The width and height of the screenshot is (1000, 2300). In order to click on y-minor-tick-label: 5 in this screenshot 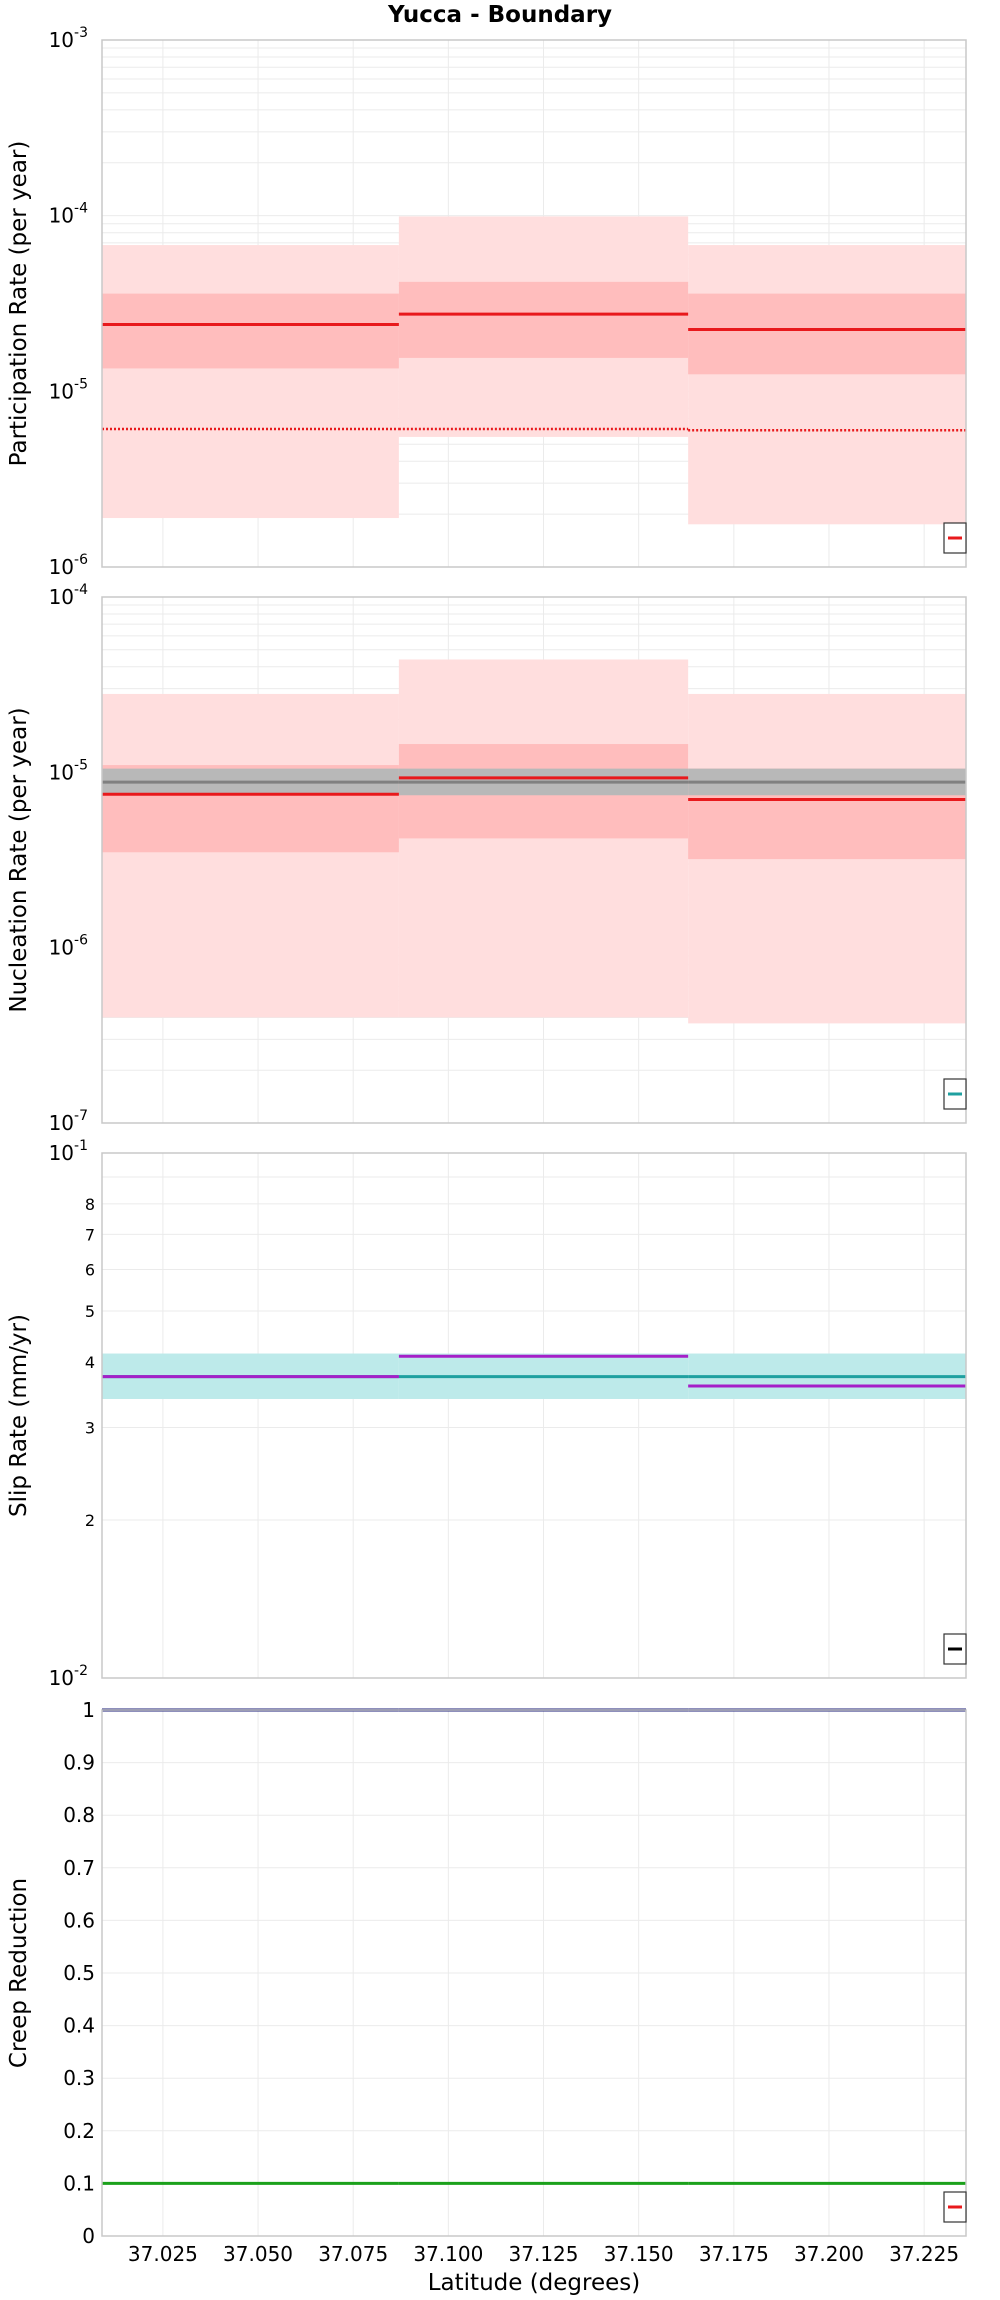, I will do `click(90, 1311)`.